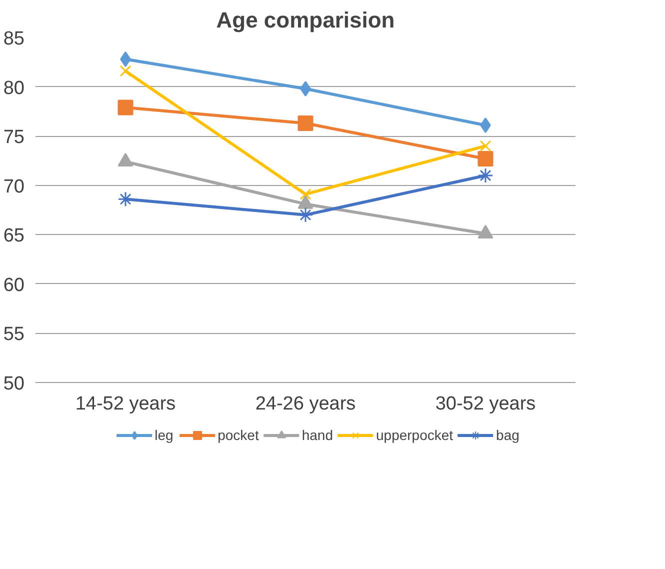 Image resolution: width=665 pixels, height=569 pixels. What do you see at coordinates (415, 435) in the screenshot?
I see `legend-label: upperpocket` at bounding box center [415, 435].